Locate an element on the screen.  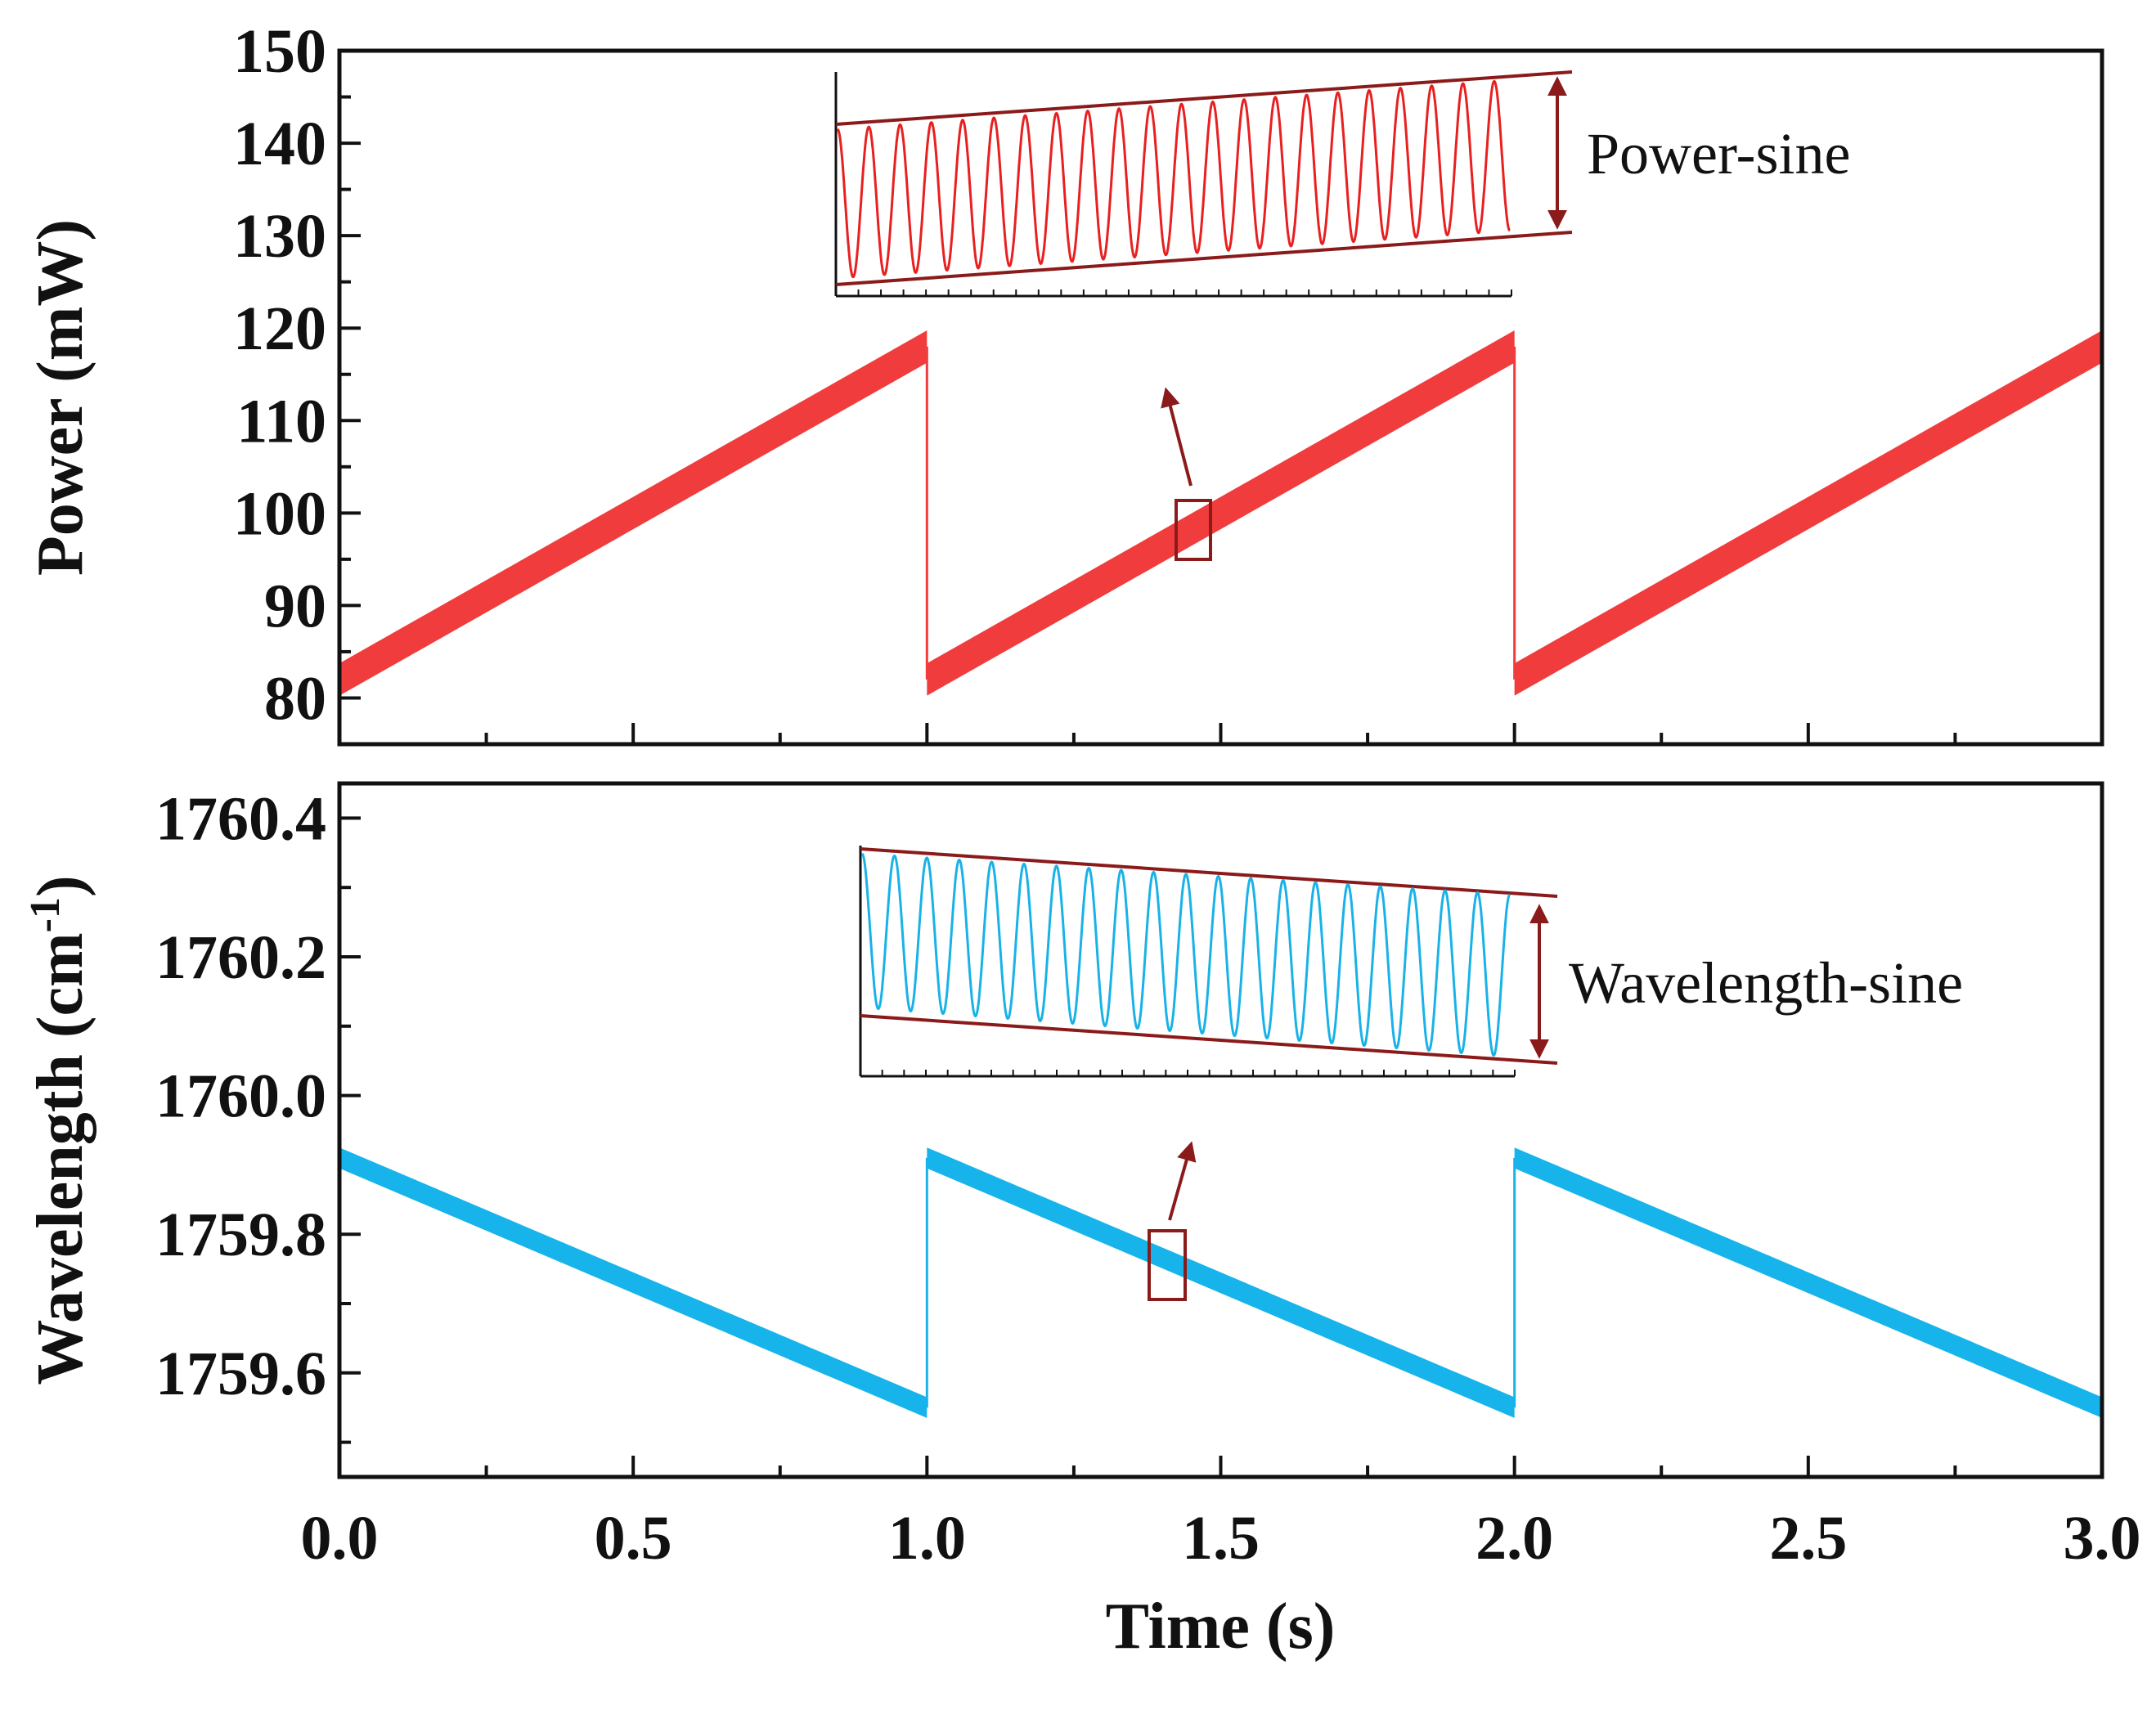
wavelength-y-tick-label: 1760.2 is located at coordinates (240, 957).